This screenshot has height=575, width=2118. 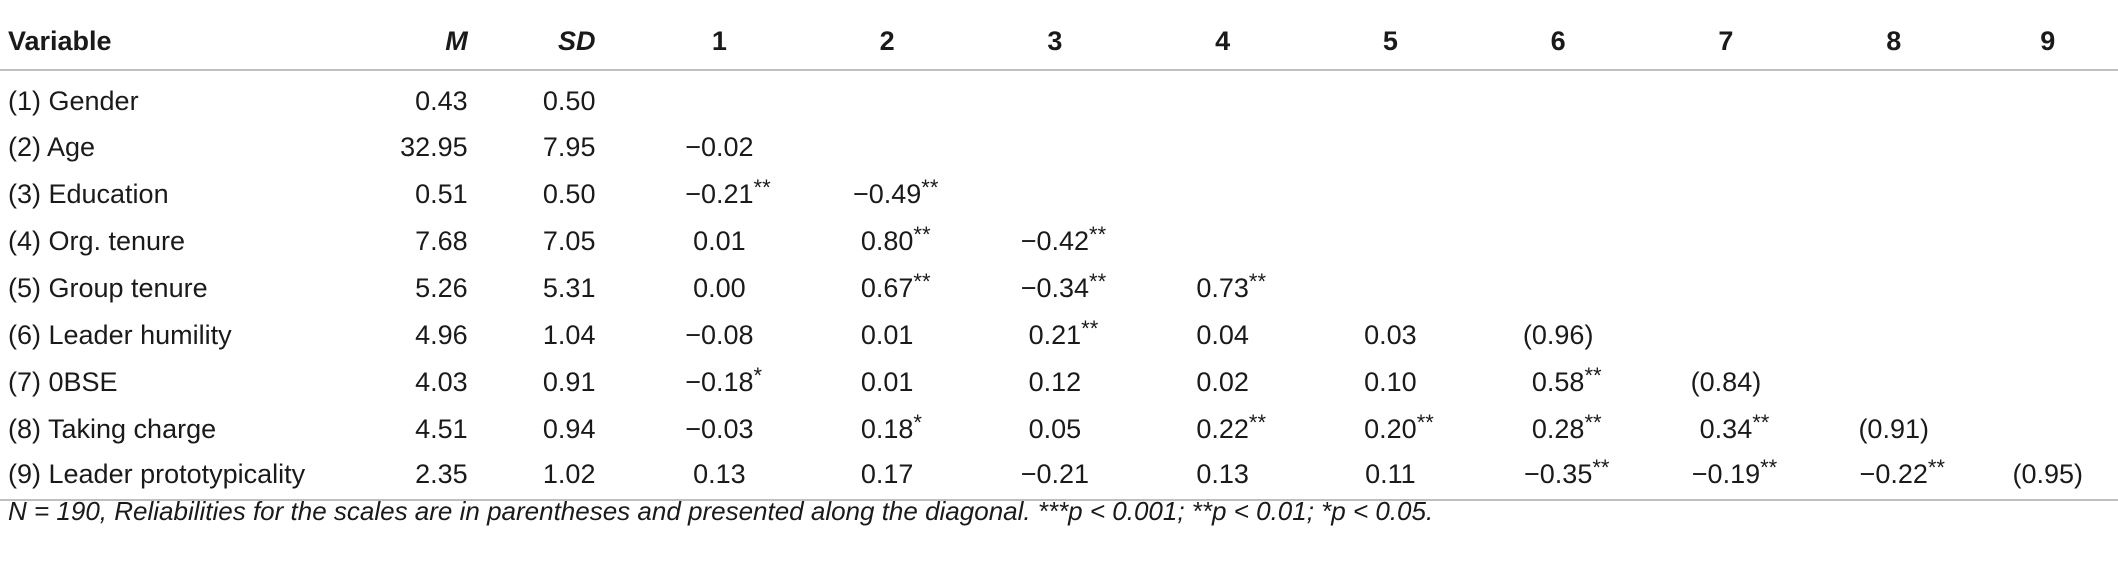 I want to click on correlation-value: 0.13, so click(x=719, y=473).